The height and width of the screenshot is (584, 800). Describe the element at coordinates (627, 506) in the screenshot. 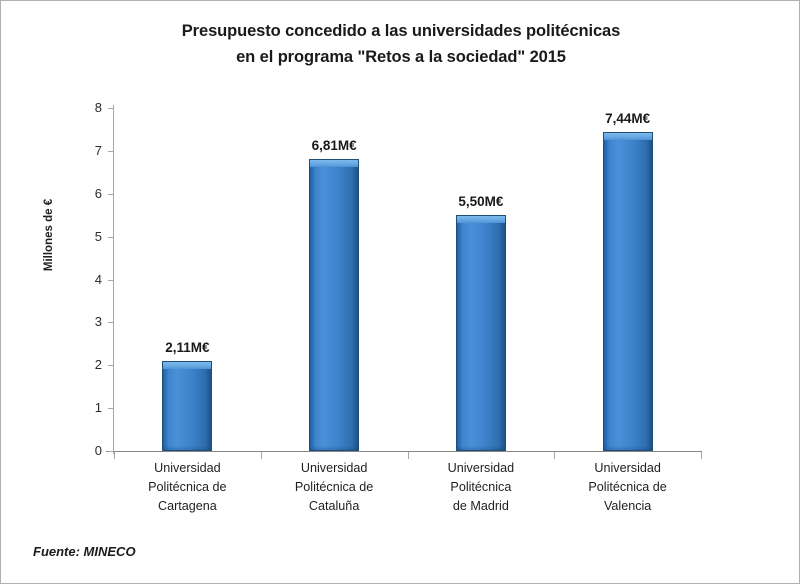

I see `x-axis-category-label-line: Valencia` at that location.